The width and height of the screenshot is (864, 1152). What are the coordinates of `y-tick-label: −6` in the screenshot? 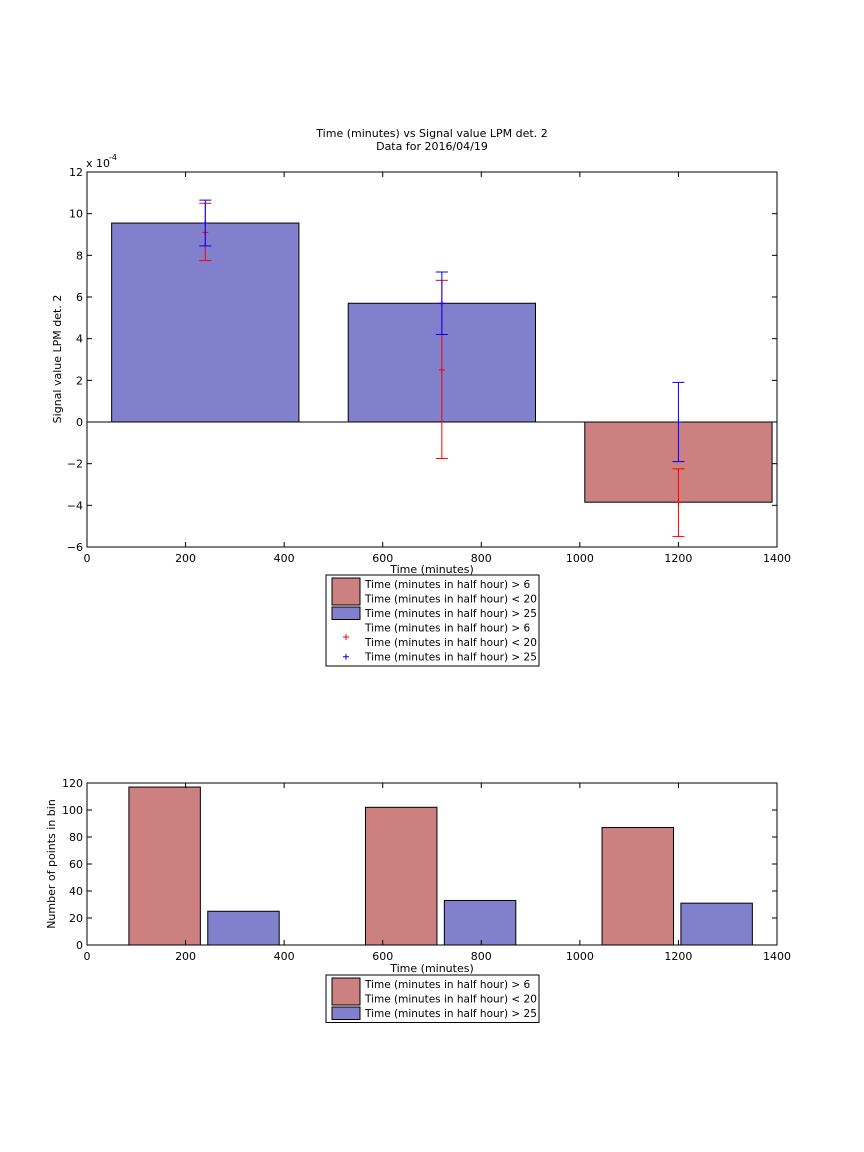 It's located at (75, 547).